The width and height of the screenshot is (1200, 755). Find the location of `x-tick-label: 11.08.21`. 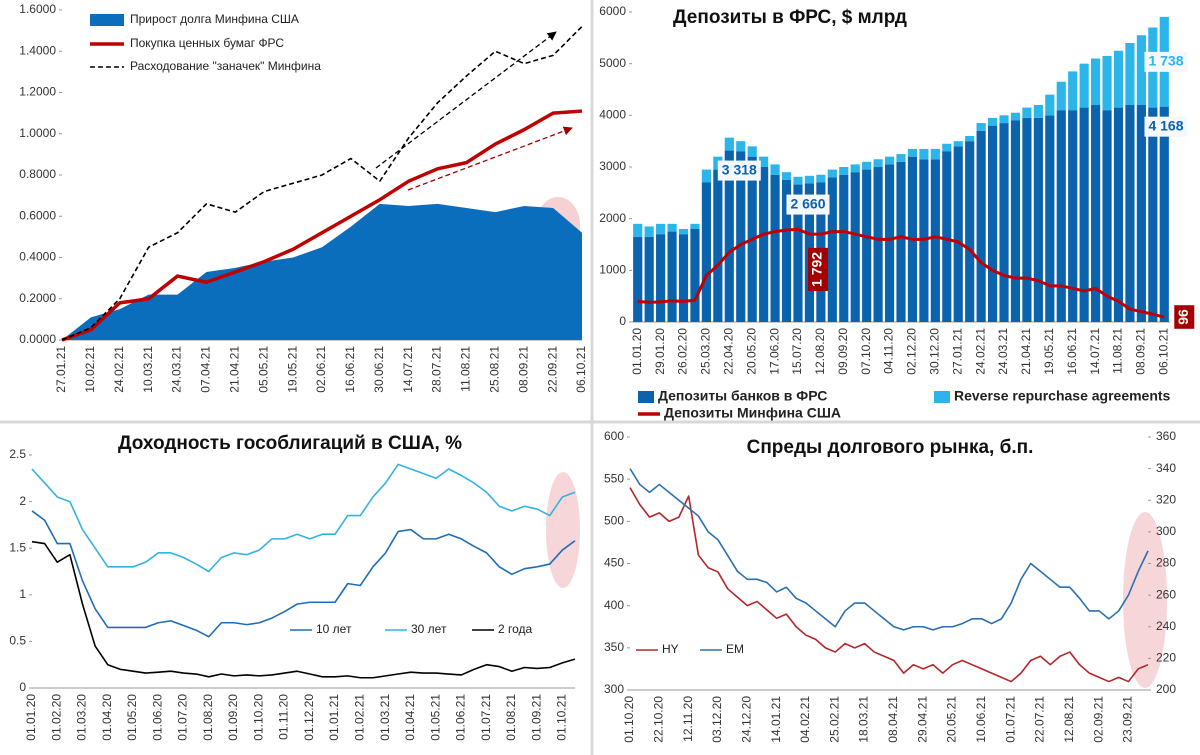

x-tick-label: 11.08.21 is located at coordinates (466, 369).